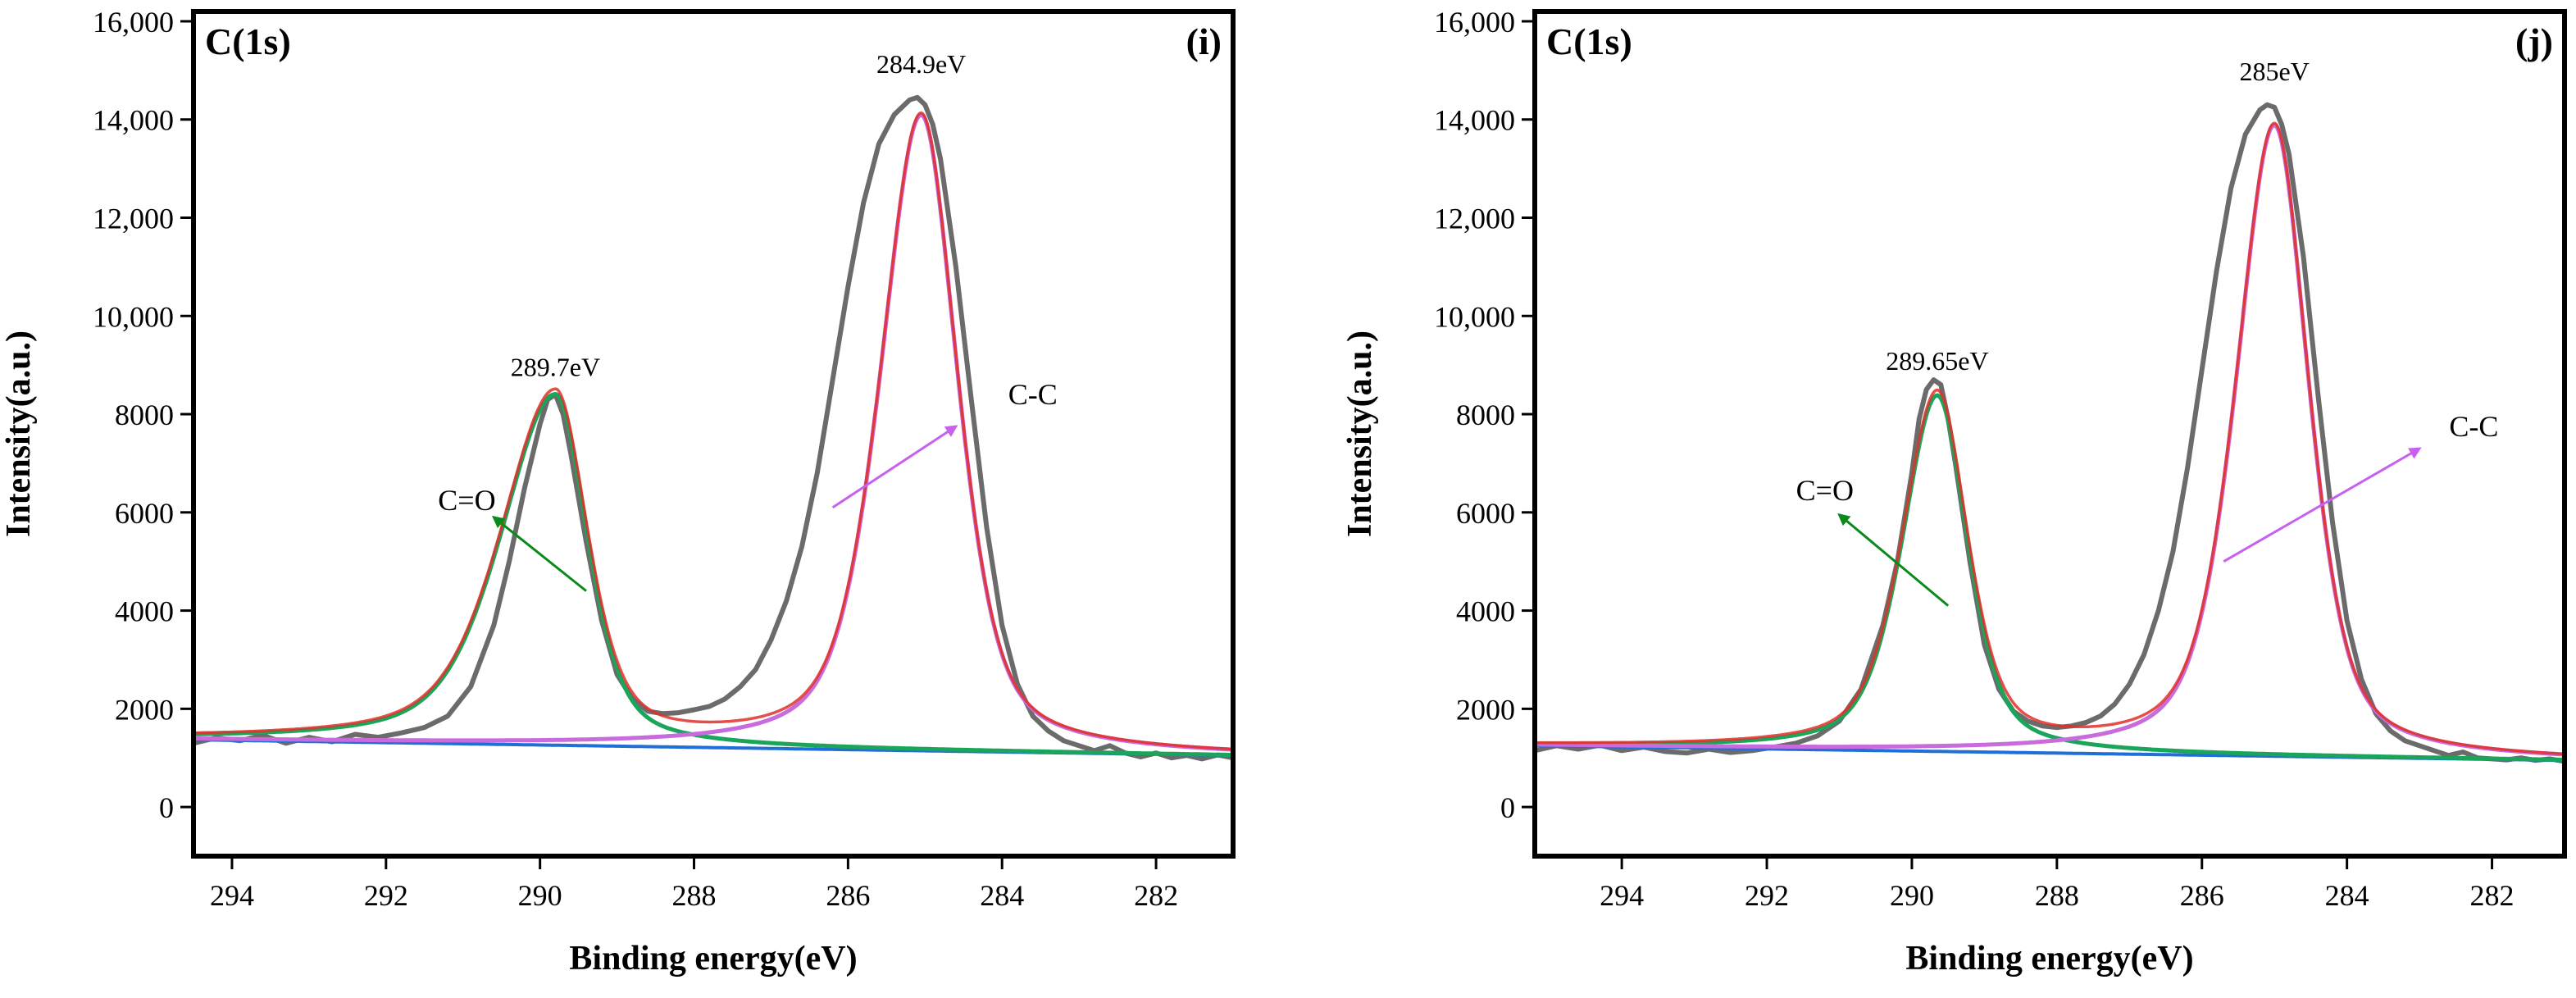 Image resolution: width=2576 pixels, height=998 pixels. I want to click on peak-position-label: 284.9eV, so click(921, 64).